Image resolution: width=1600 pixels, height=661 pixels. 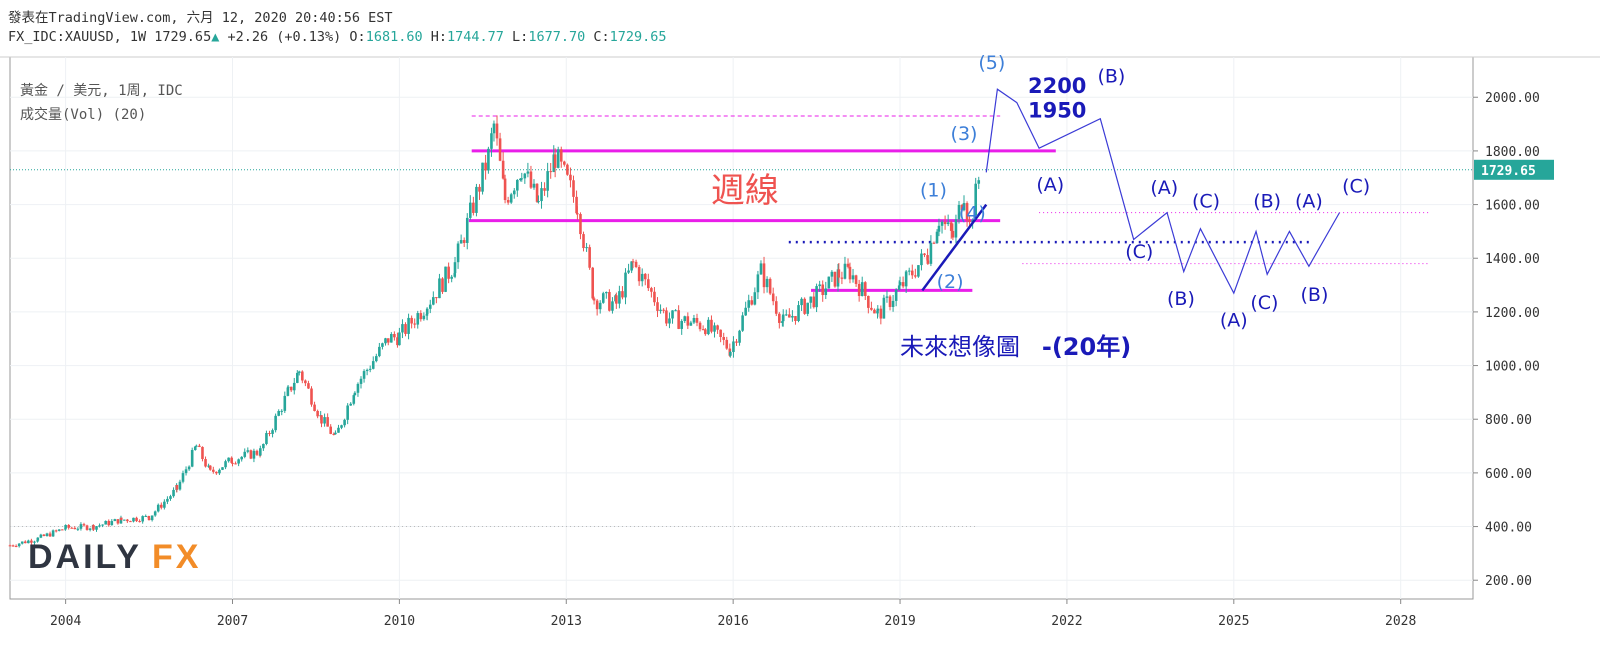 I want to click on forecast-caption: 未來想像圖, so click(x=960, y=347).